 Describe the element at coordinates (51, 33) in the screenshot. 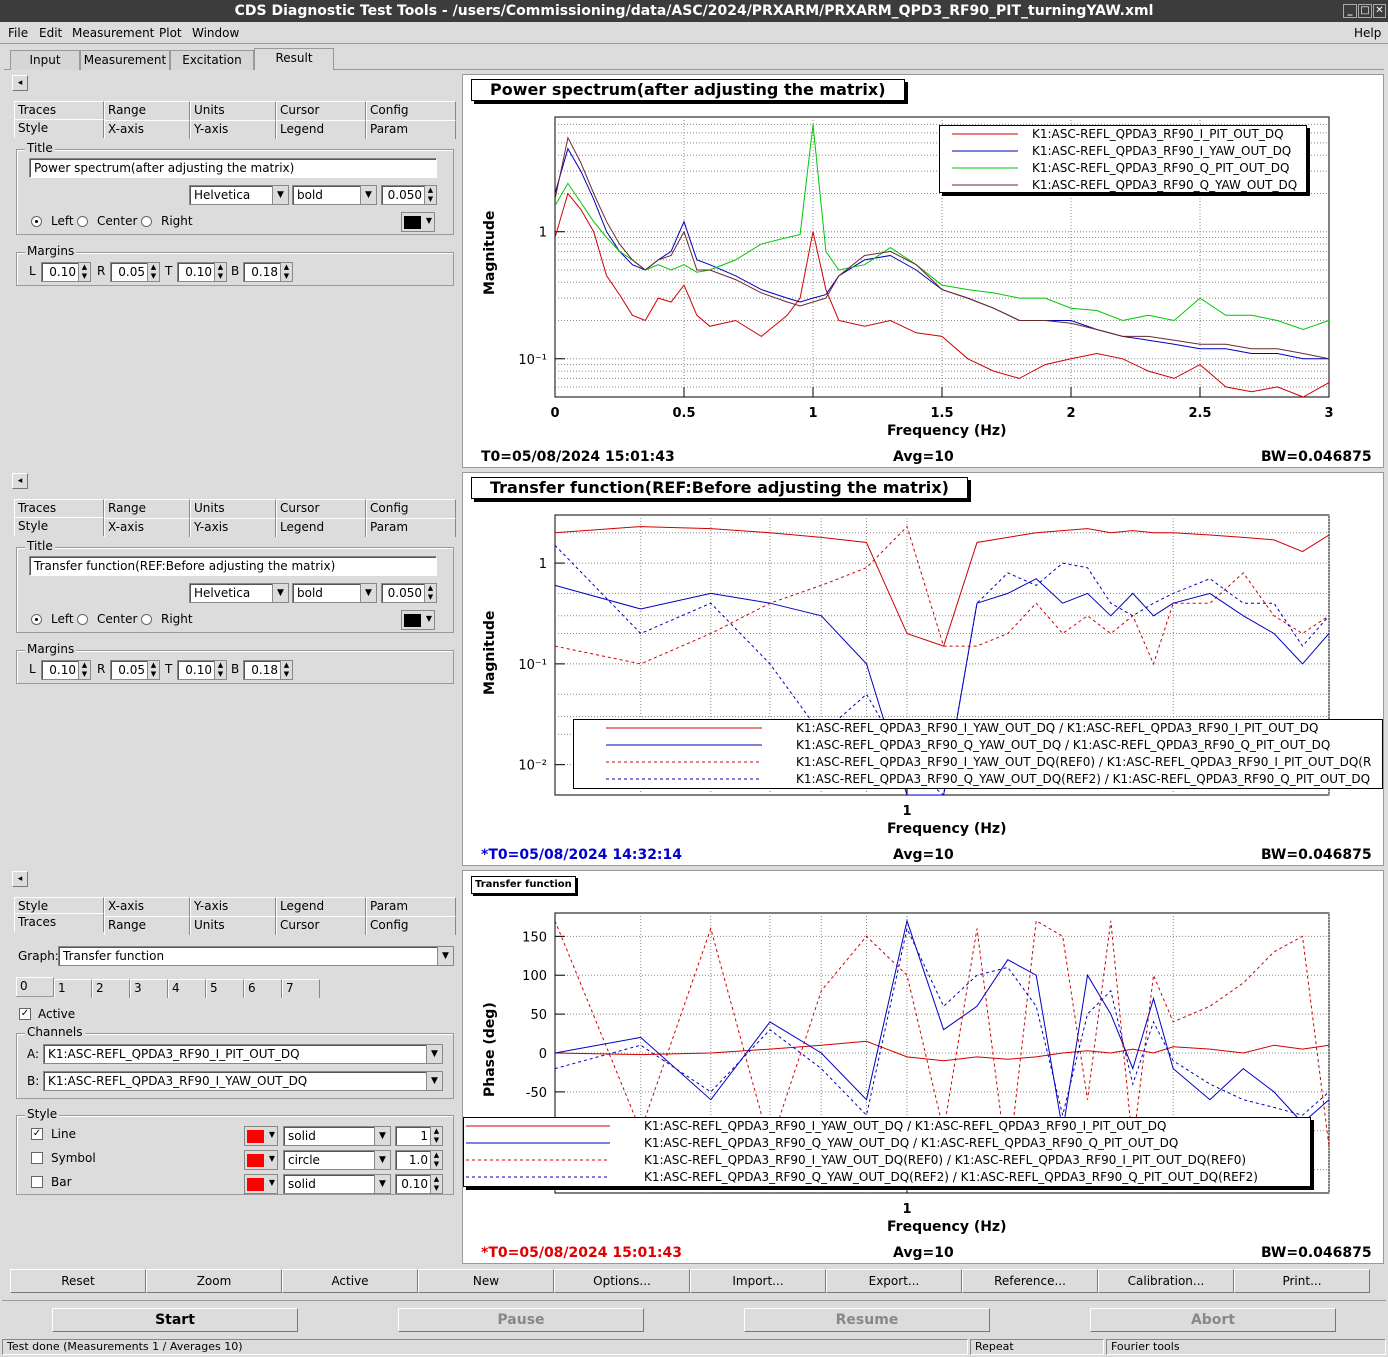

I see `menu-edit: Edit` at that location.